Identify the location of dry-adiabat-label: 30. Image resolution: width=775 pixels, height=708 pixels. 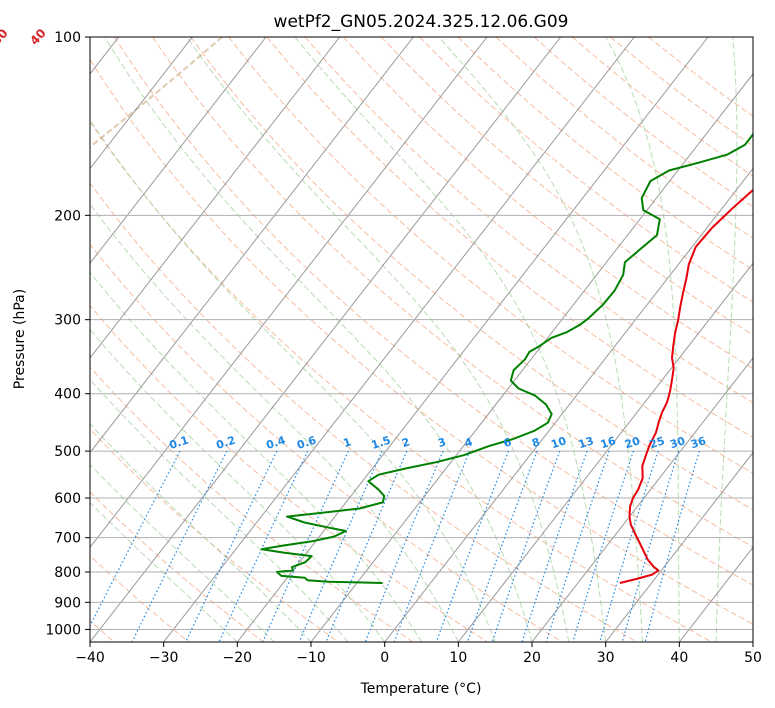
(5, 37).